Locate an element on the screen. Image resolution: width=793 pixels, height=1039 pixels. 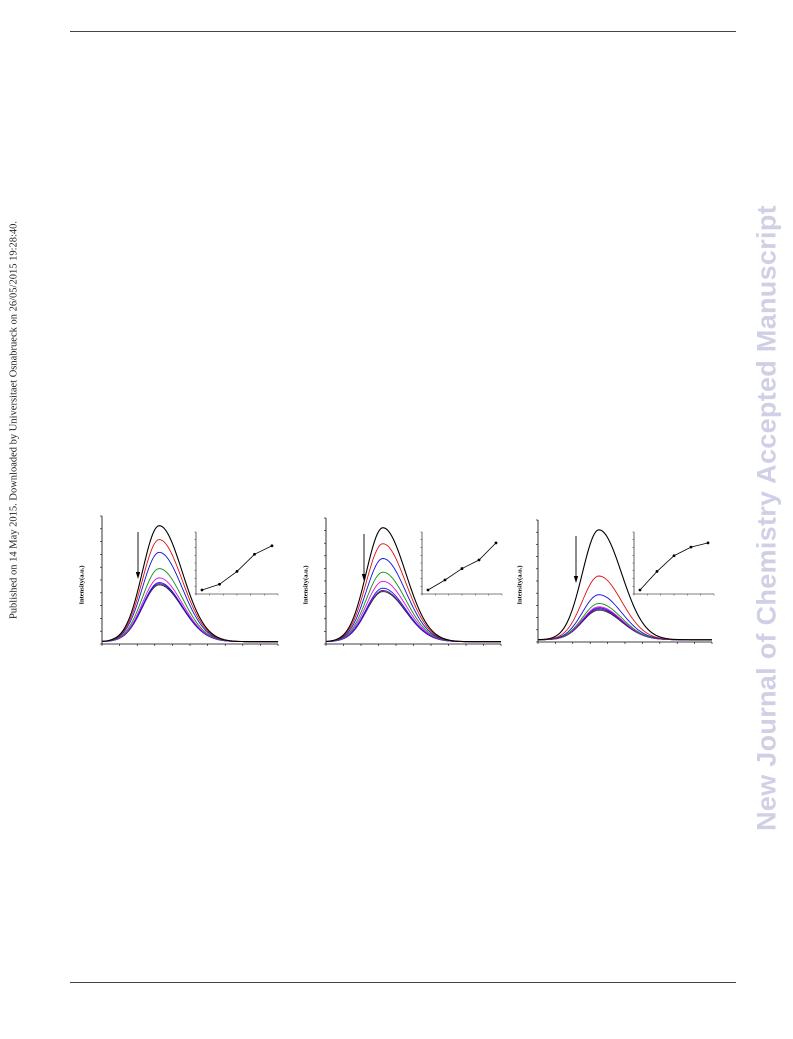
footer-rule is located at coordinates (403, 982).